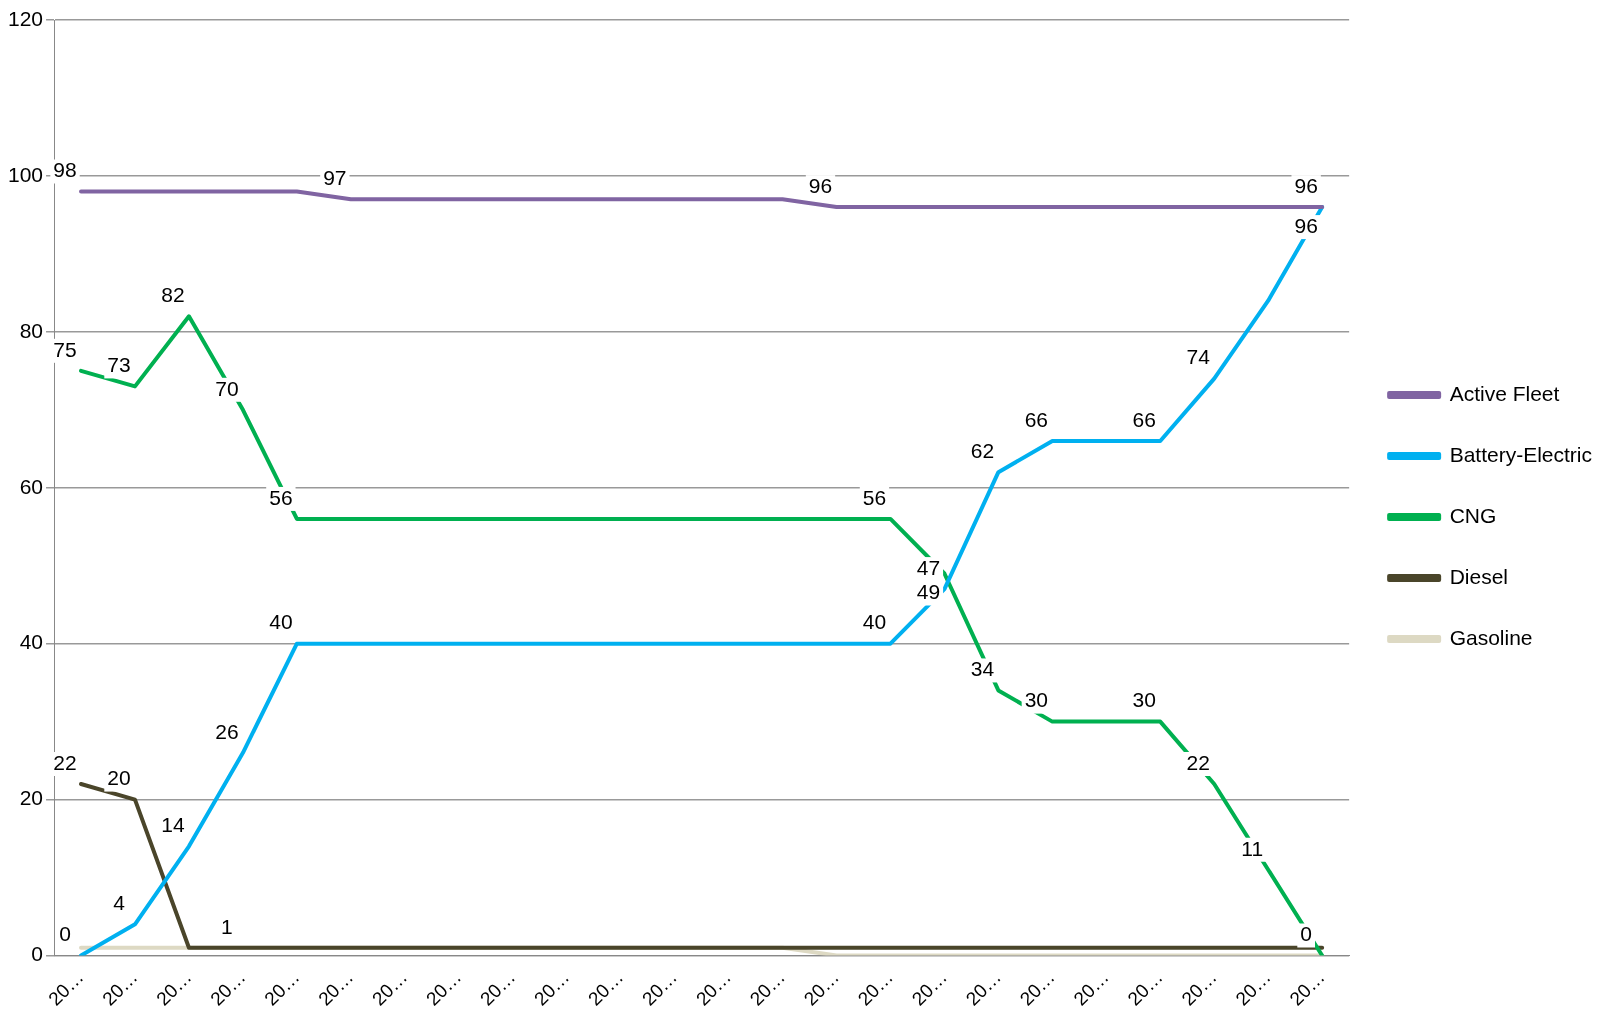  What do you see at coordinates (65, 349) in the screenshot?
I see `data-label: 75` at bounding box center [65, 349].